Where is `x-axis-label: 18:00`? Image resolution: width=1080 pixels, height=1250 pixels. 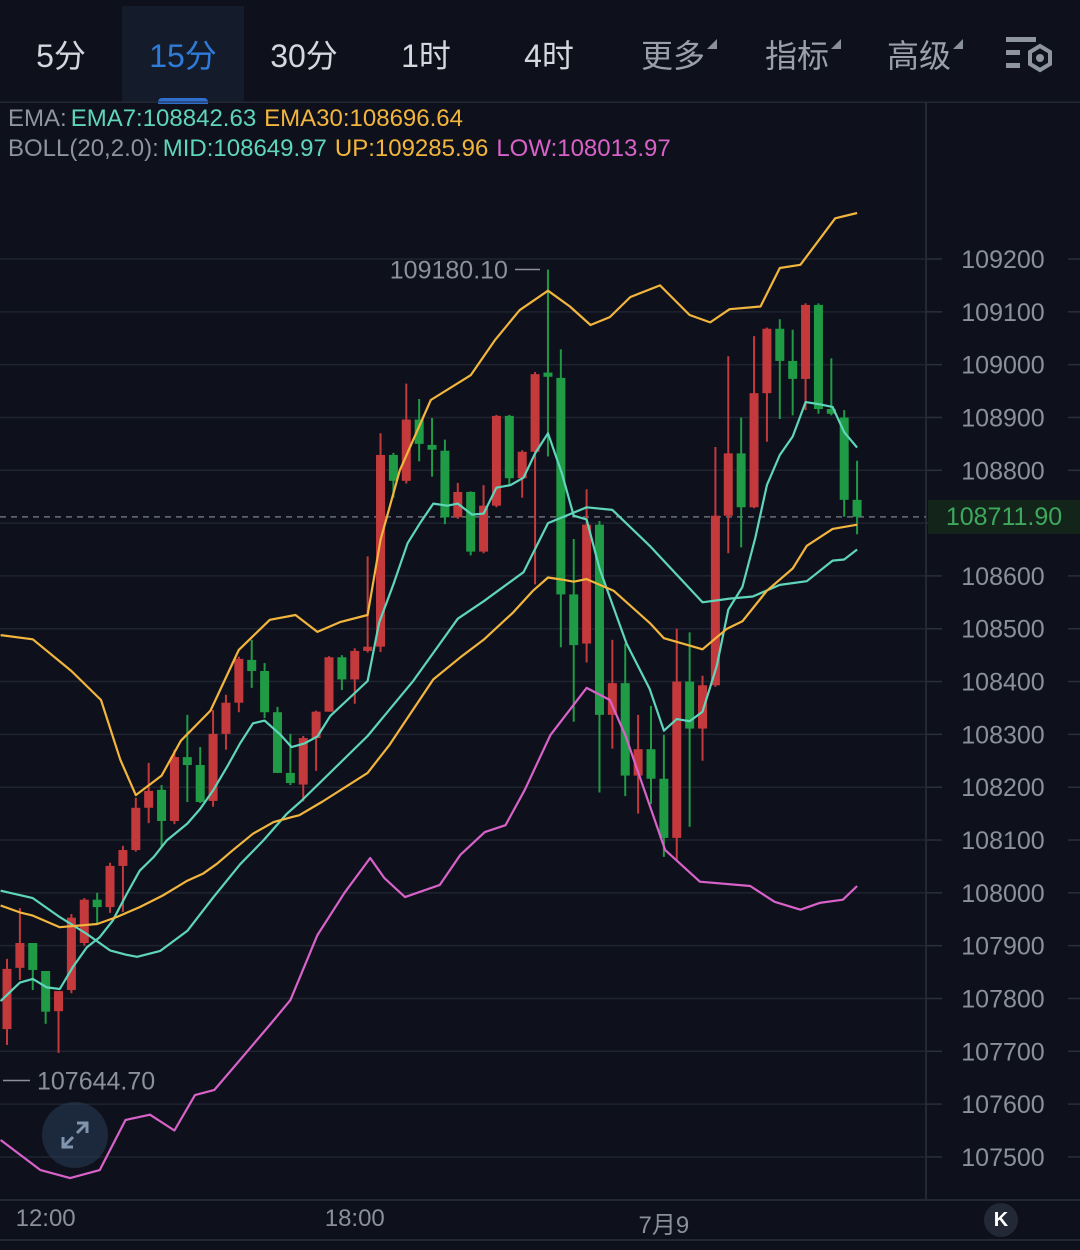
x-axis-label: 18:00 is located at coordinates (354, 1218).